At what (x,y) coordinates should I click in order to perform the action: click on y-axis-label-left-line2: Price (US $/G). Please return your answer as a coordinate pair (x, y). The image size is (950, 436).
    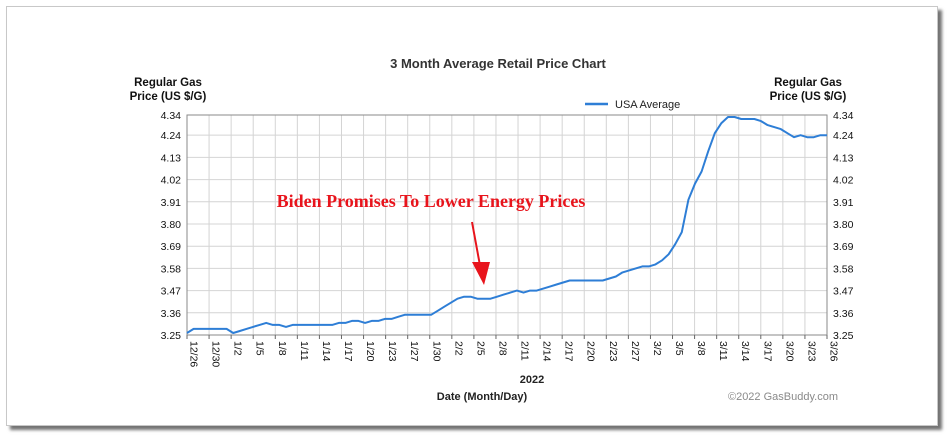
    Looking at the image, I should click on (168, 97).